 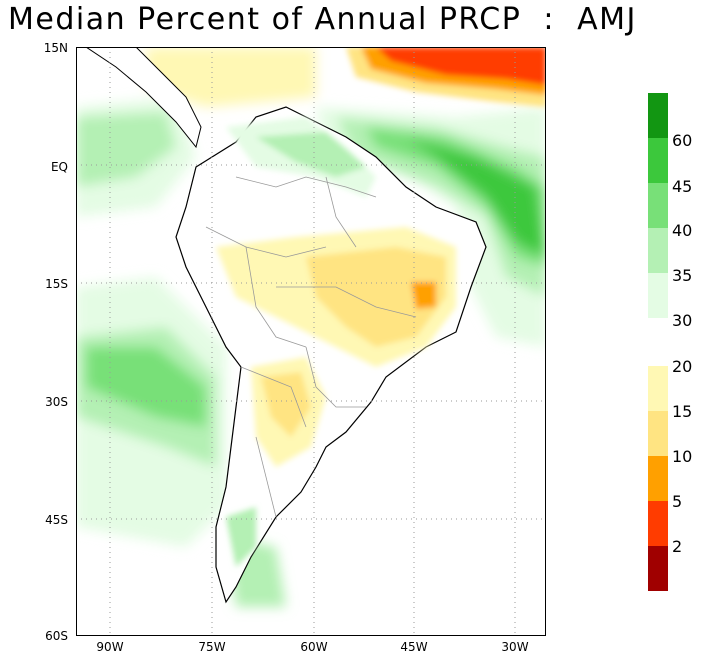 What do you see at coordinates (682, 230) in the screenshot?
I see `legend-label-40: 40` at bounding box center [682, 230].